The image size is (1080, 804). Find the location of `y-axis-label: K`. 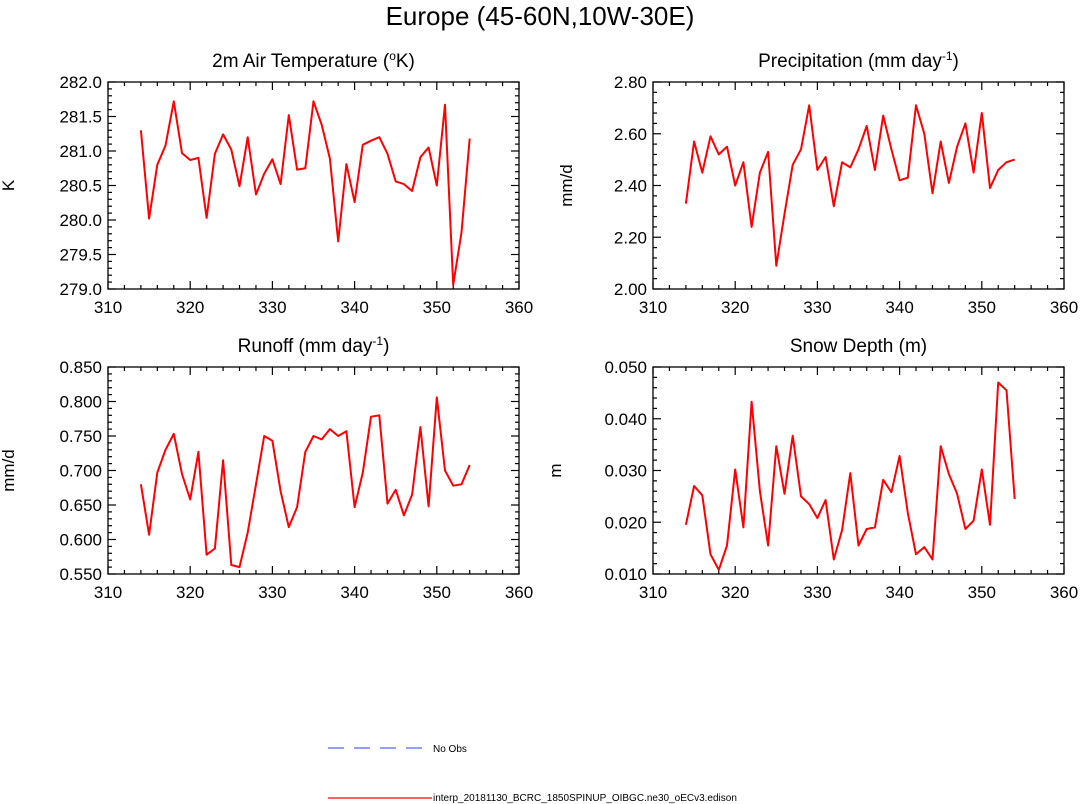

y-axis-label: K is located at coordinates (9, 185).